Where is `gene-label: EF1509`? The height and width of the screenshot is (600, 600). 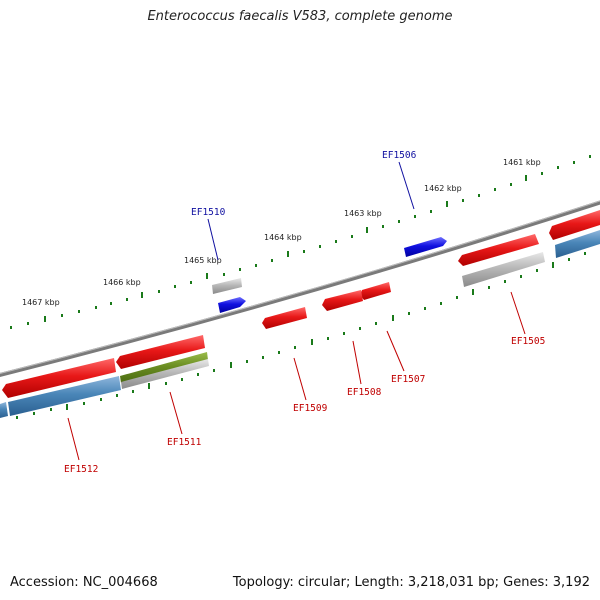 gene-label: EF1509 is located at coordinates (310, 408).